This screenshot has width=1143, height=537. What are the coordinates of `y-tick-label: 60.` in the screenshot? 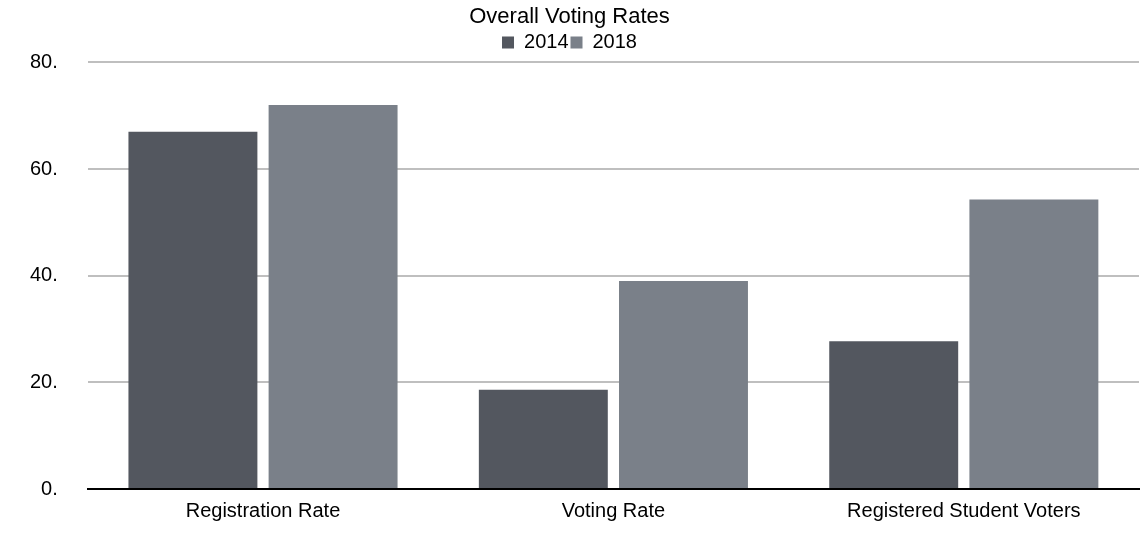 It's located at (43, 167).